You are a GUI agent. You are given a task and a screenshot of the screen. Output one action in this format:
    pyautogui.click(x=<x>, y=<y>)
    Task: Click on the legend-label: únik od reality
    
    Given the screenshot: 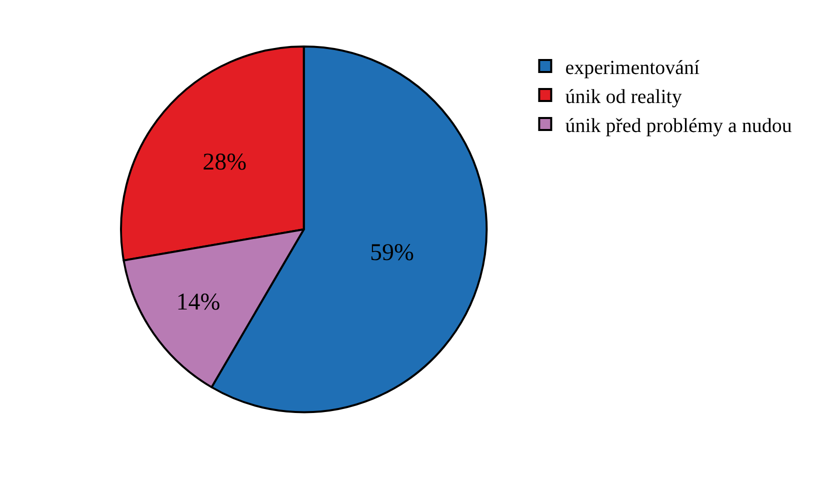 What is the action you would take?
    pyautogui.click(x=623, y=97)
    